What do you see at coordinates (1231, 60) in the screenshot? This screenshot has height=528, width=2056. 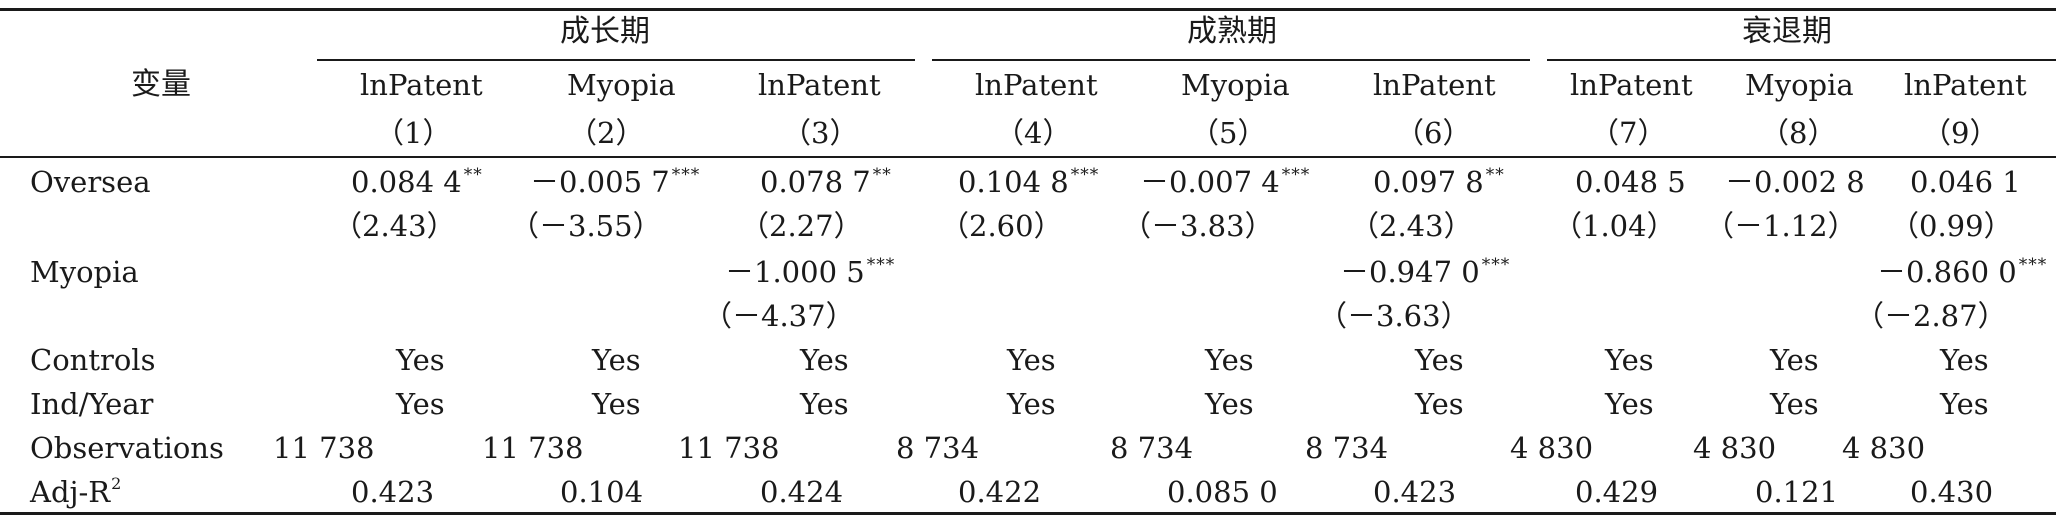 I see `group-underline-mature` at bounding box center [1231, 60].